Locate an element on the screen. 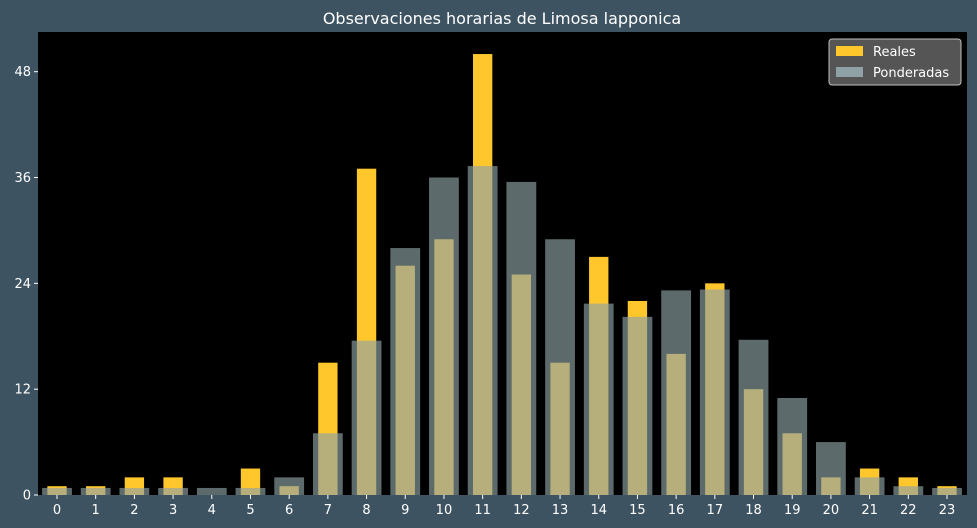 The height and width of the screenshot is (528, 977). x-axis: 0 1 2 3 4 5 6 7 8 9 10 11 12 13 14 15 16 17 18 19 20 21 22 23 is located at coordinates (504, 506).